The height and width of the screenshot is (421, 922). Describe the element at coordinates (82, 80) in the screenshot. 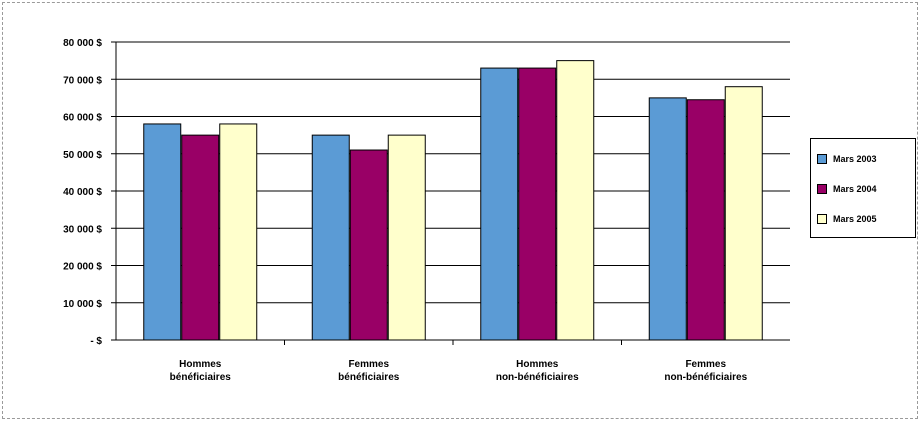

I see `y-tick-label: 70 000 $` at that location.